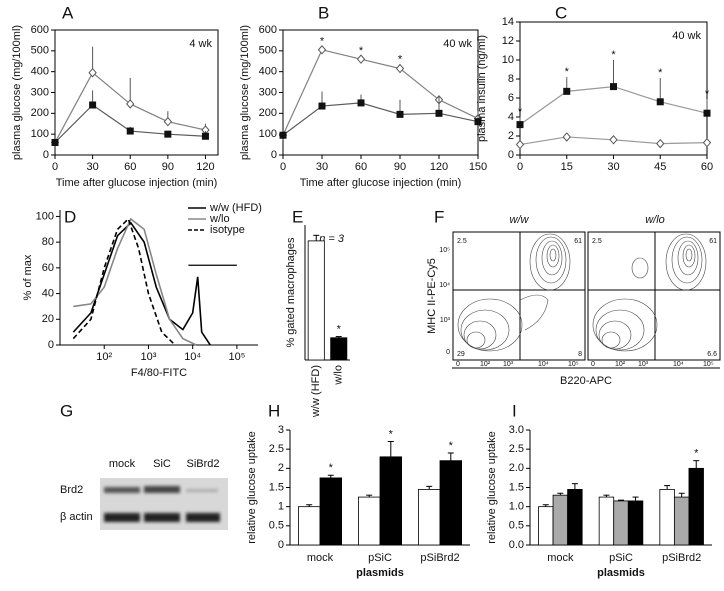 The width and height of the screenshot is (724, 591). I want to click on quadrant-label: 61, so click(713, 241).